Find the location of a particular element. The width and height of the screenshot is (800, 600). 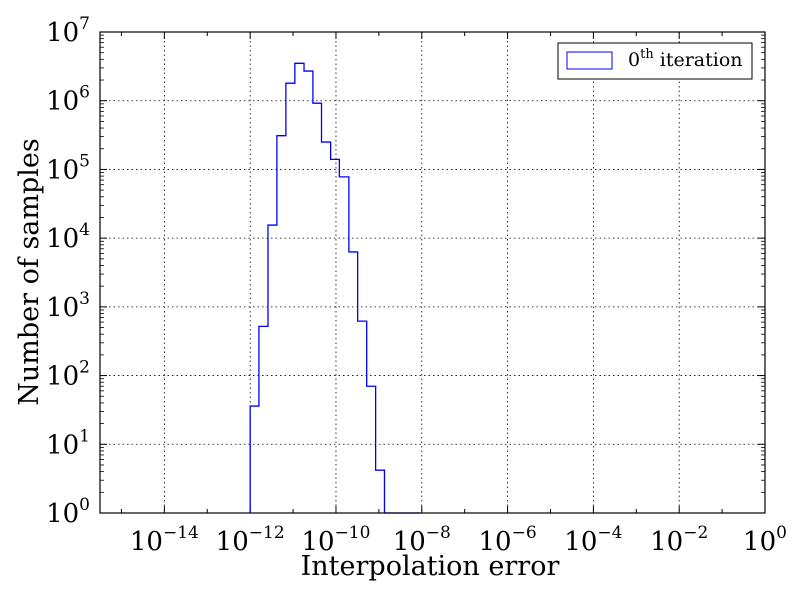

y-tick-label: 10⁵ is located at coordinates (68, 168).